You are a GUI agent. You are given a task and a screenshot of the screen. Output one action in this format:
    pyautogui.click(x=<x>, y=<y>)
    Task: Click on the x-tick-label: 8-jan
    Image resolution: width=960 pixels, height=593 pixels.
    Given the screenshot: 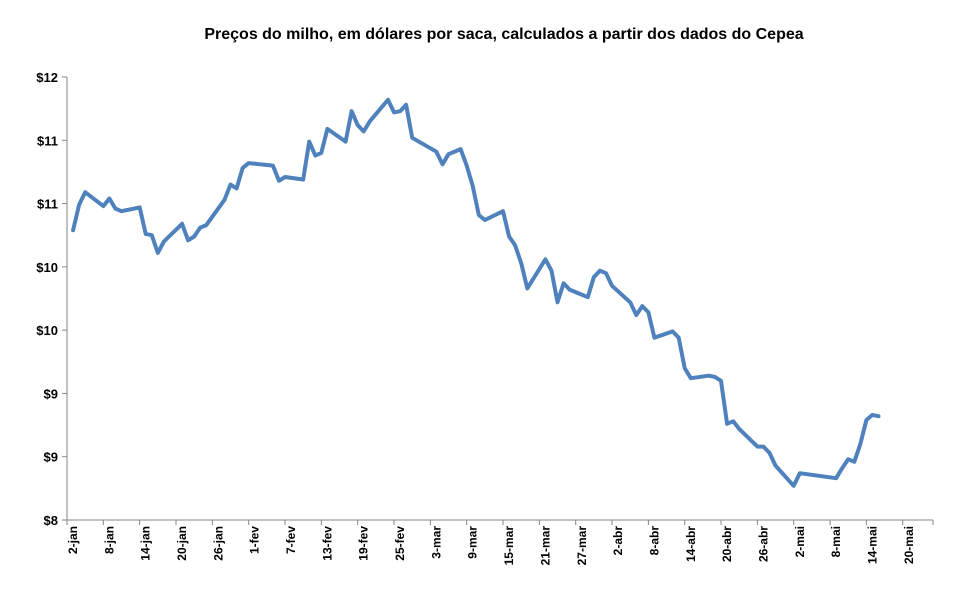 What is the action you would take?
    pyautogui.click(x=109, y=540)
    